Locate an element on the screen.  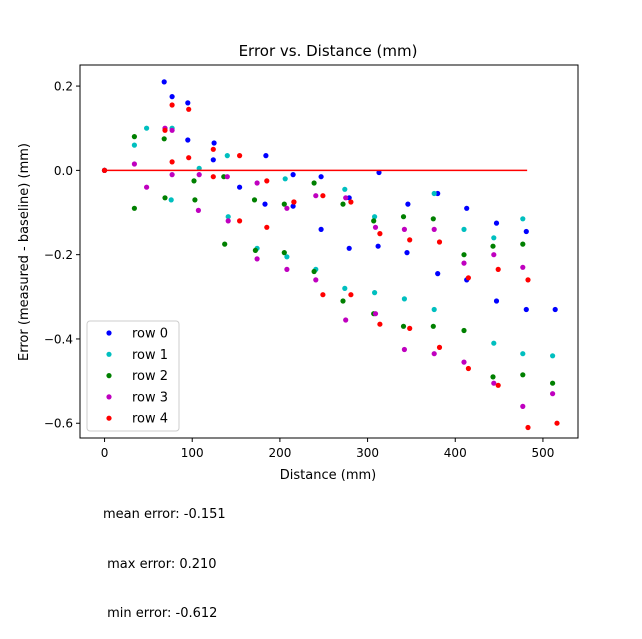
x-tick-label-4: 400 is located at coordinates (455, 453).